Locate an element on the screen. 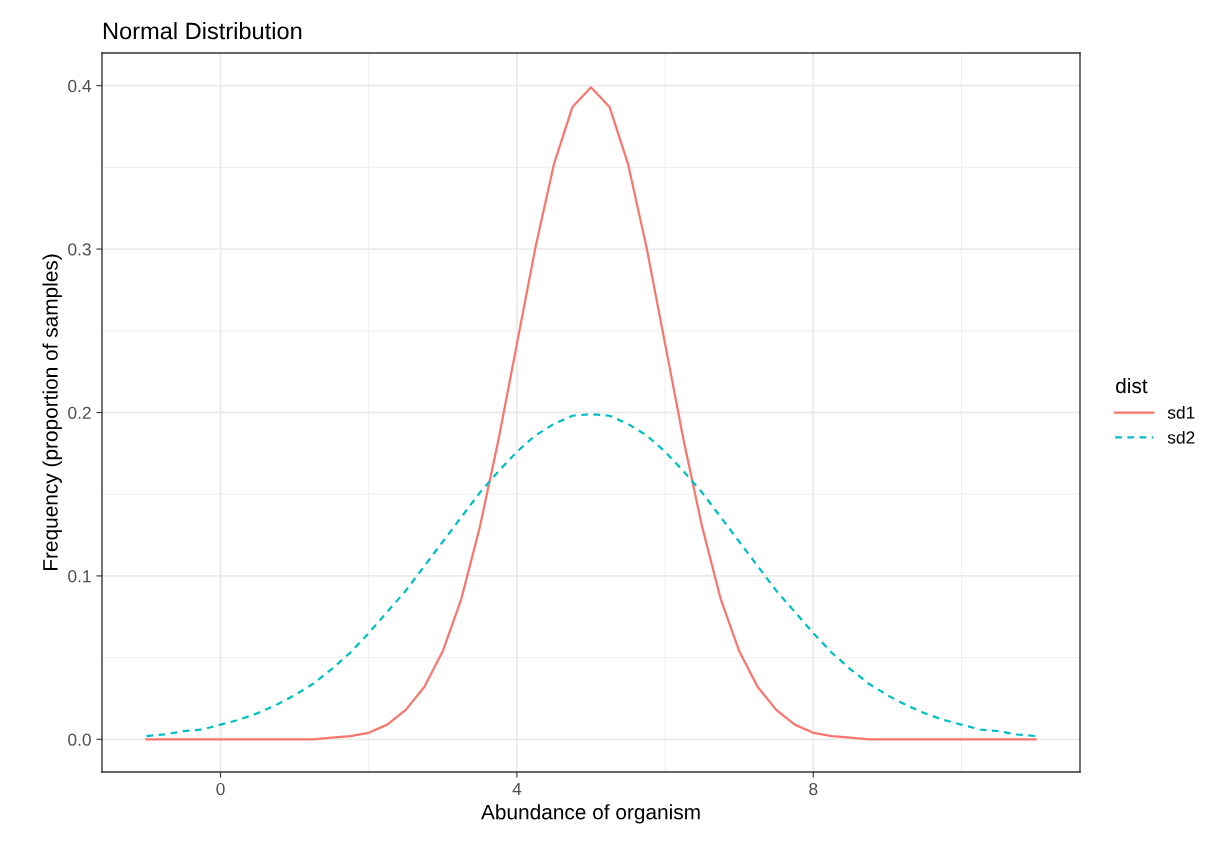  y-tick-label: 0.3 is located at coordinates (79, 249).